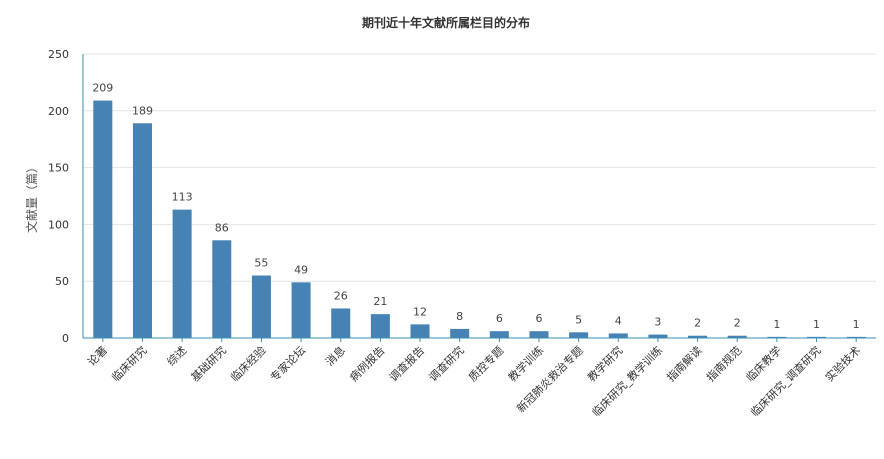 Image resolution: width=884 pixels, height=459 pixels. Describe the element at coordinates (578, 319) in the screenshot. I see `data-label: 5` at that location.